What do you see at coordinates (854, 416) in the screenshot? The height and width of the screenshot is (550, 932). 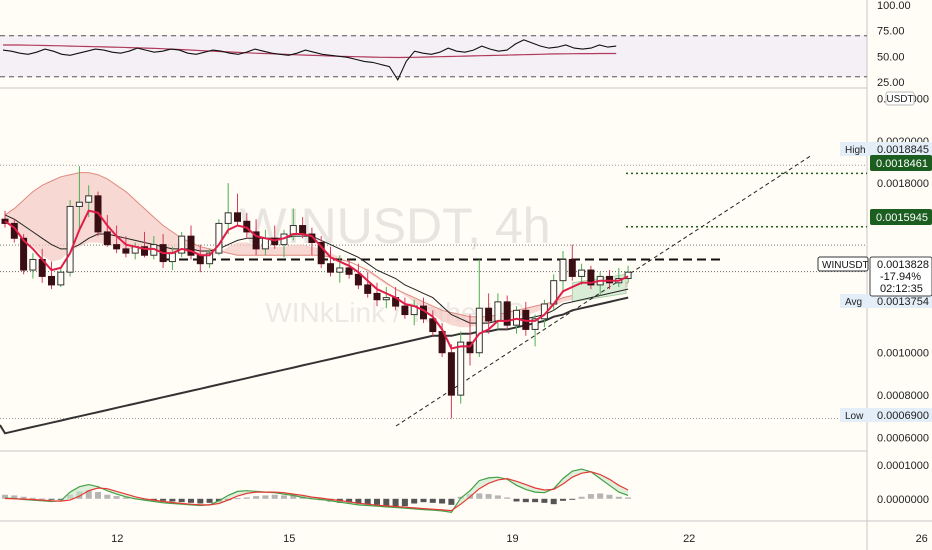 I see `low-tag-label: Low` at bounding box center [854, 416].